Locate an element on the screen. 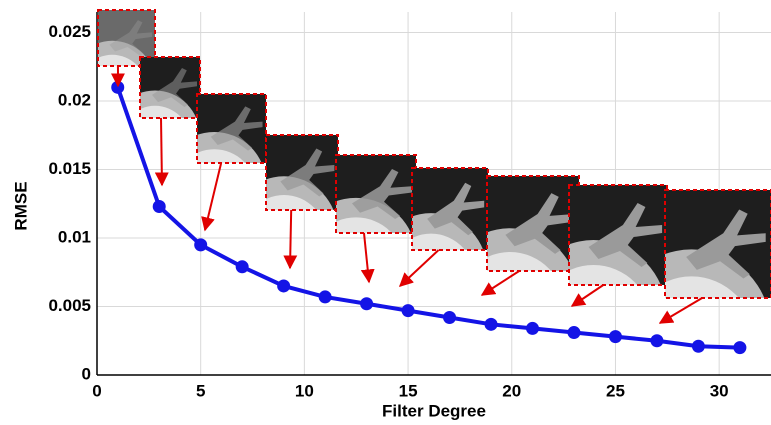 This screenshot has height=425, width=771. y-tick-label: 0.015 is located at coordinates (69, 168).